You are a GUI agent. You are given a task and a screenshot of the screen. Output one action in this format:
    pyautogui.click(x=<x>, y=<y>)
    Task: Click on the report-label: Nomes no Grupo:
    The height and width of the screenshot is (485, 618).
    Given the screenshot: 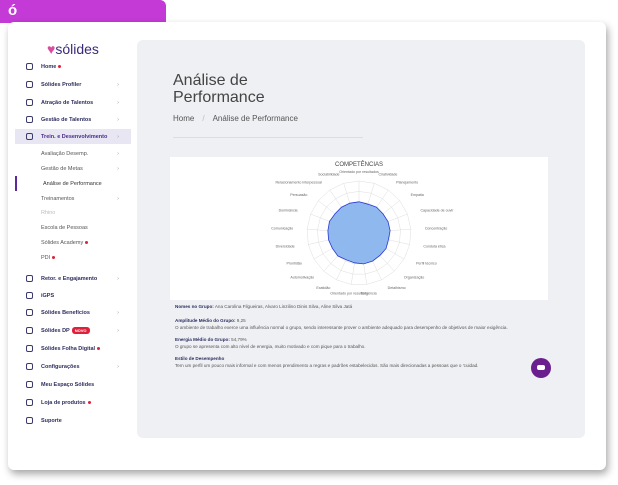 What is the action you would take?
    pyautogui.click(x=194, y=306)
    